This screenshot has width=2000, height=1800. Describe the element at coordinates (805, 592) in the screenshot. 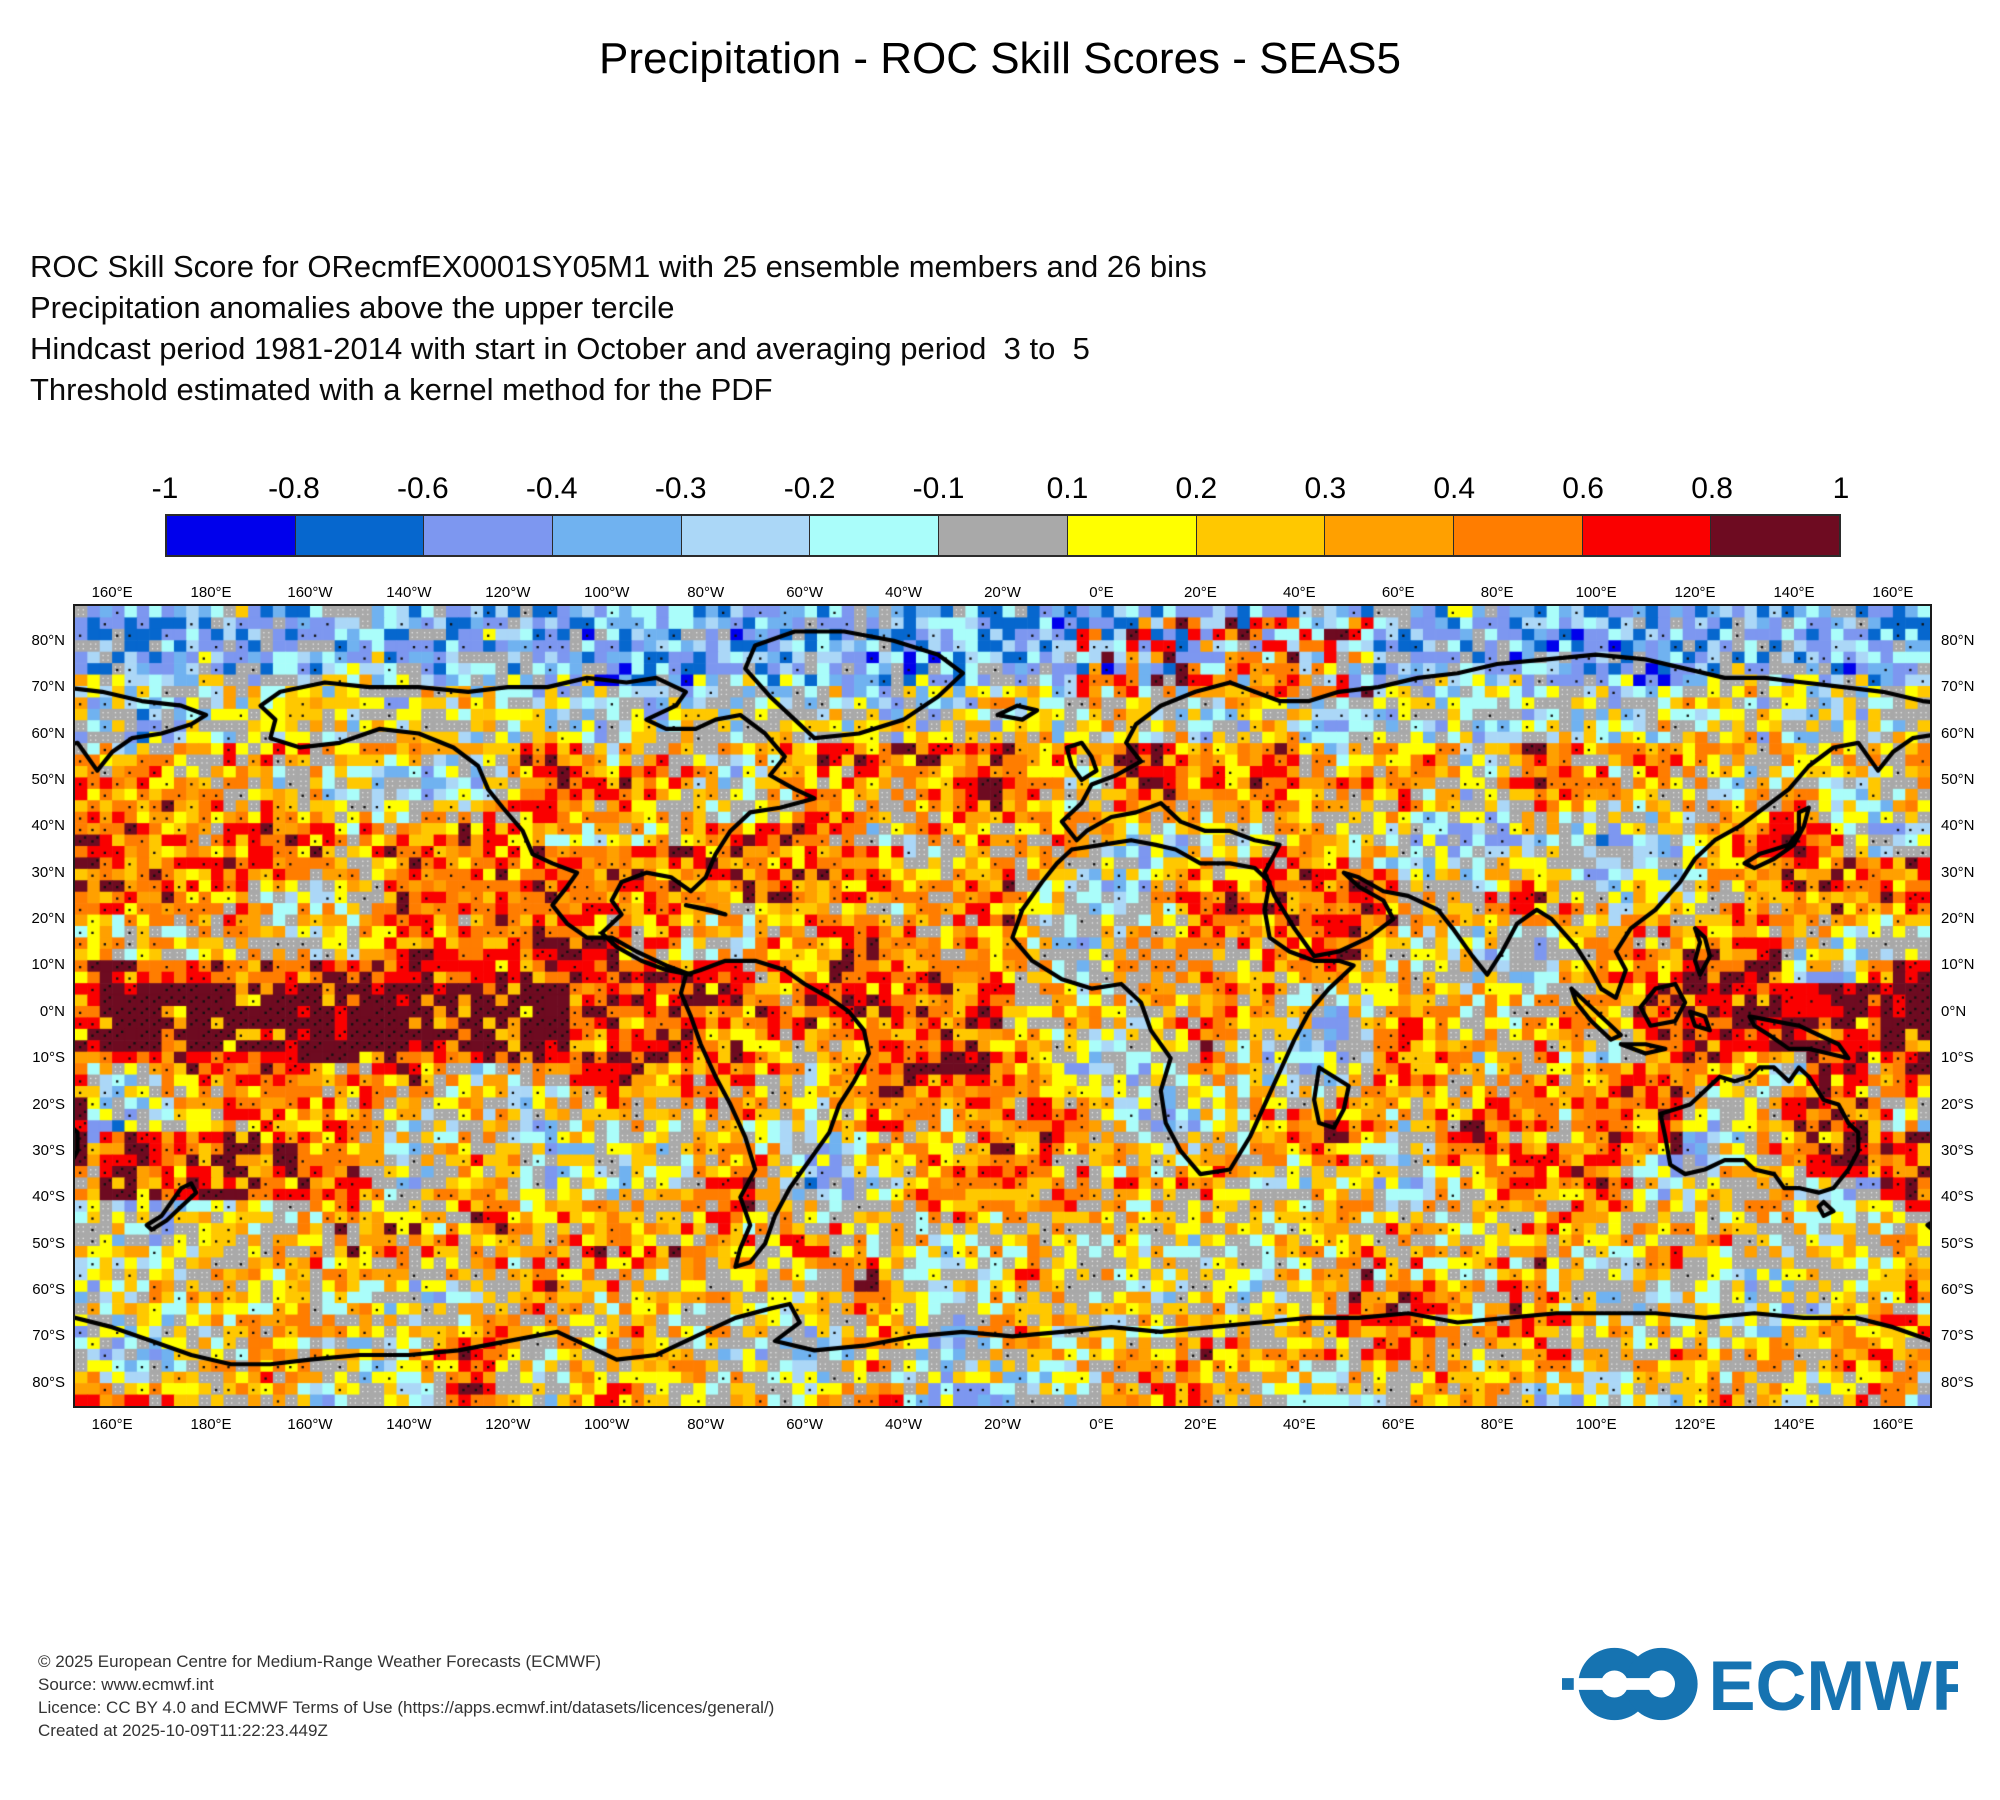

I see `longitude-tick-label: 60°W` at that location.